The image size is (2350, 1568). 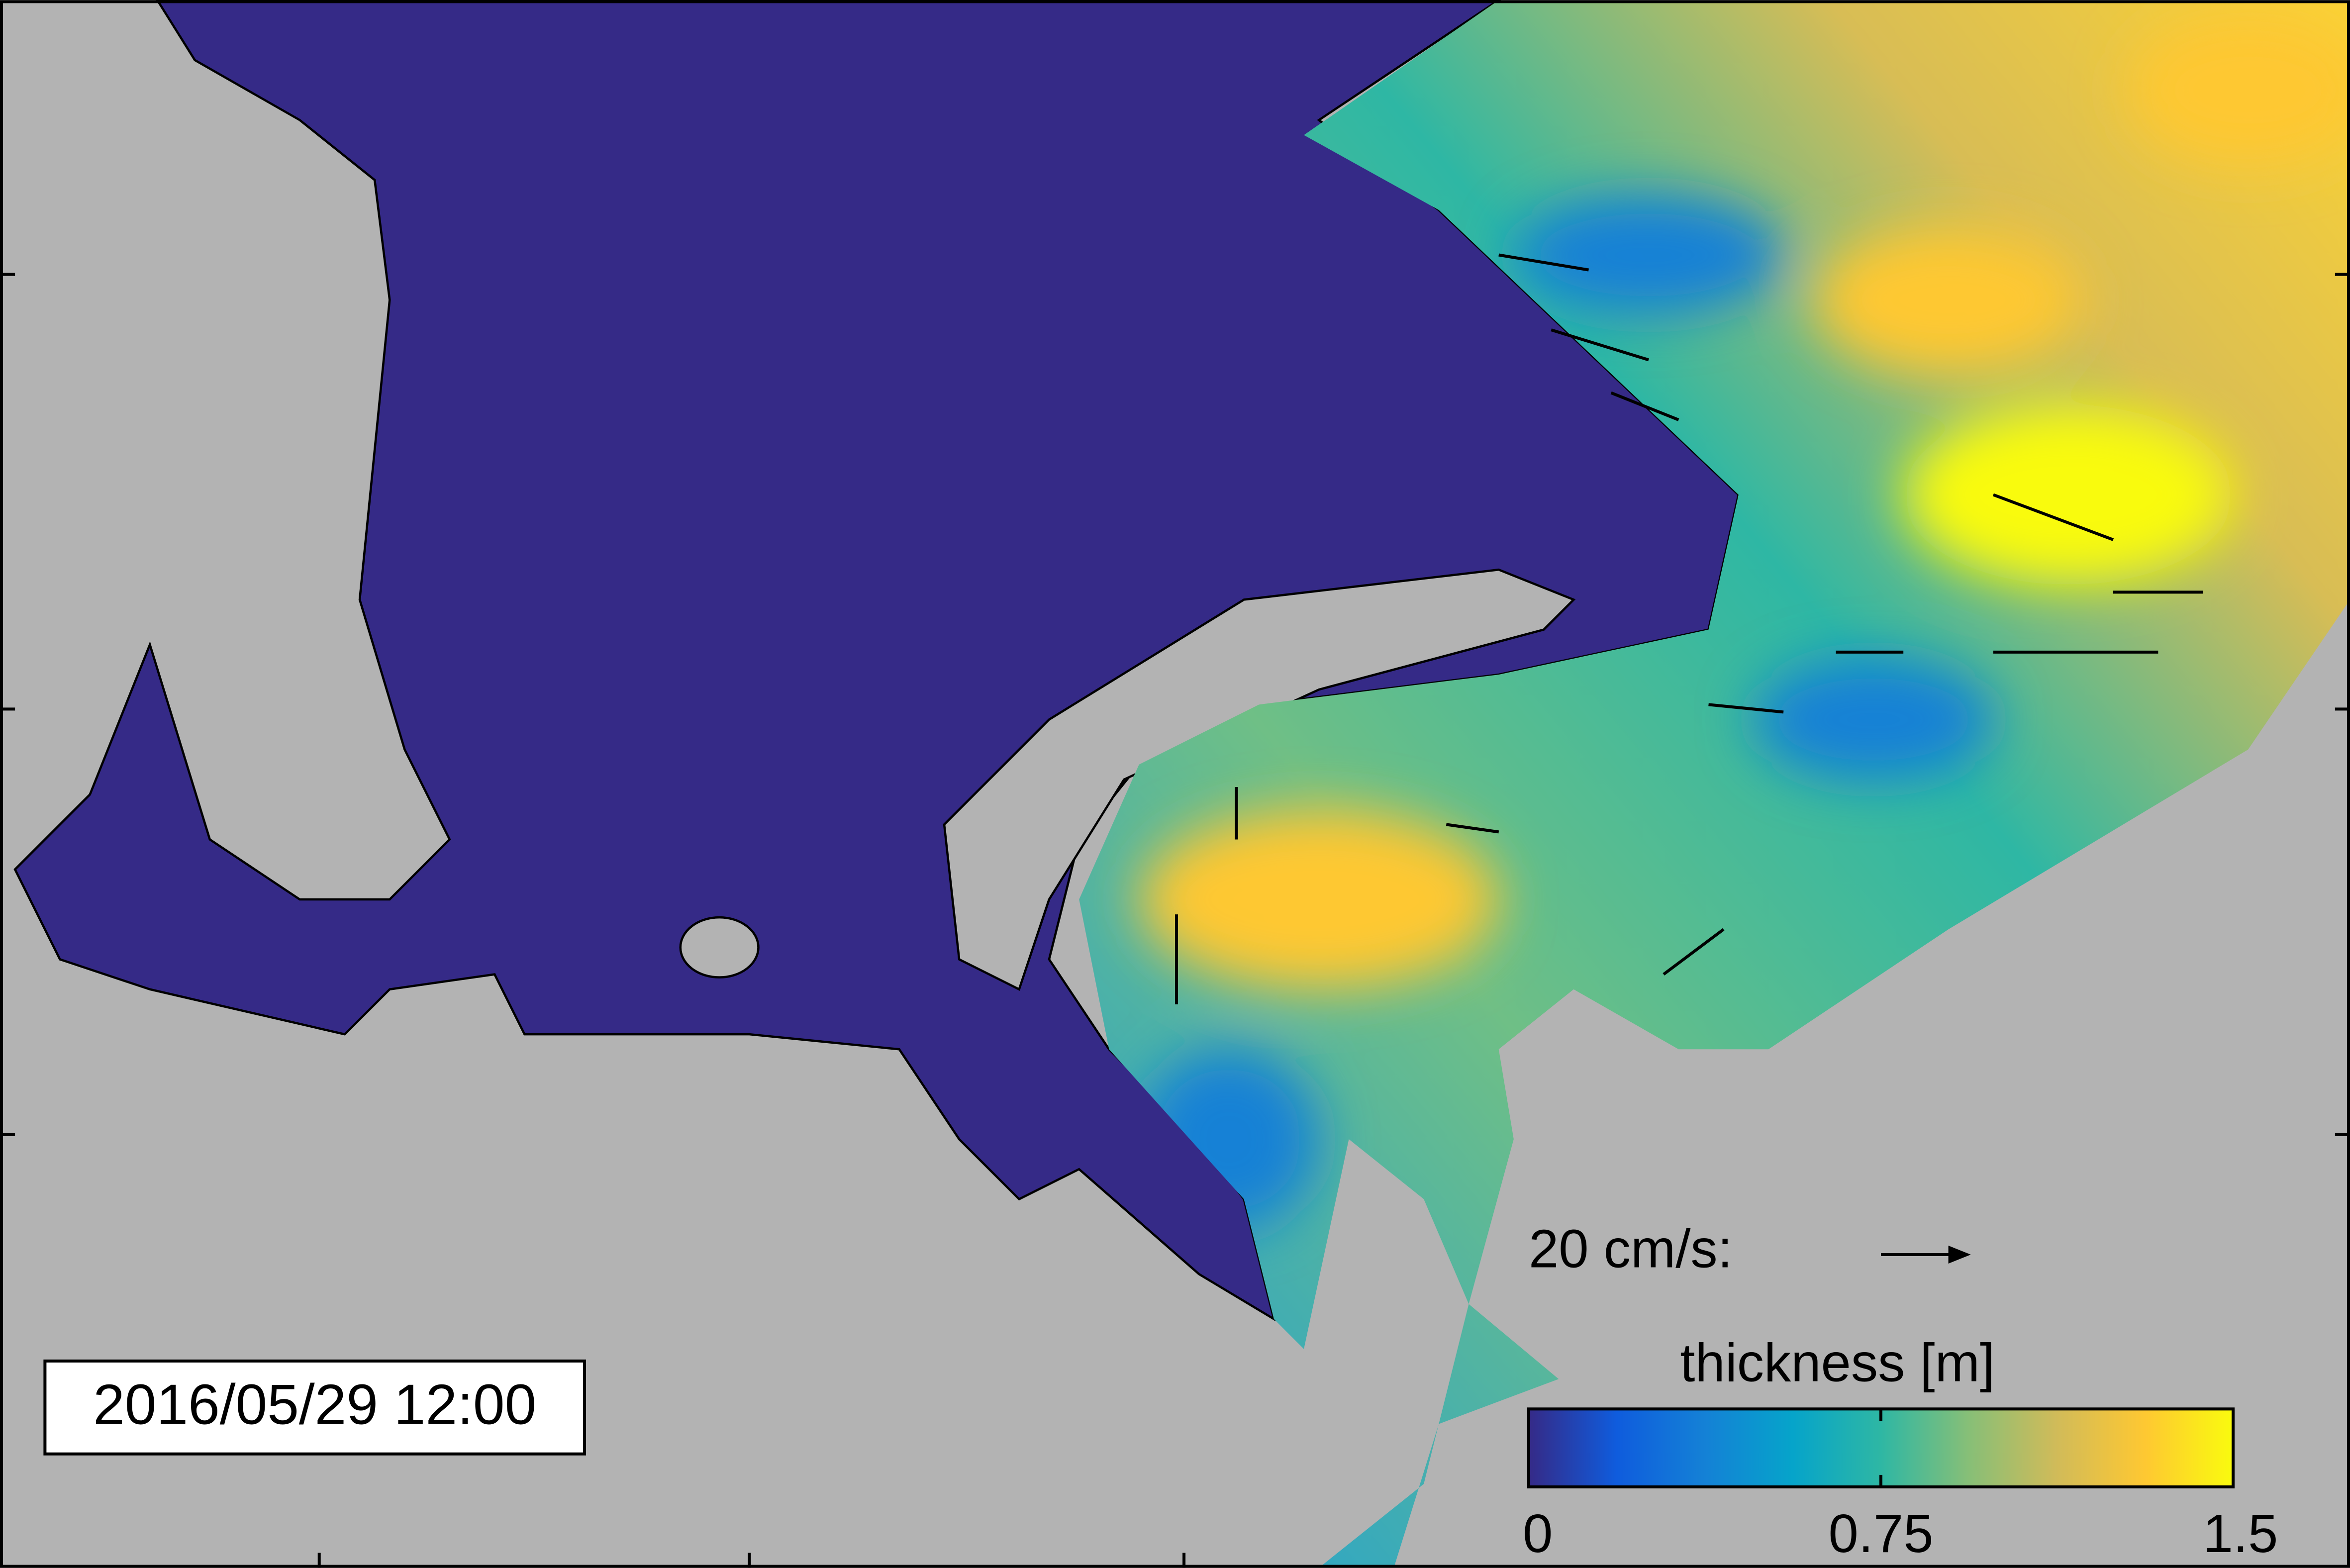 I want to click on colorbar-tick-label: 1.5, so click(x=2240, y=1533).